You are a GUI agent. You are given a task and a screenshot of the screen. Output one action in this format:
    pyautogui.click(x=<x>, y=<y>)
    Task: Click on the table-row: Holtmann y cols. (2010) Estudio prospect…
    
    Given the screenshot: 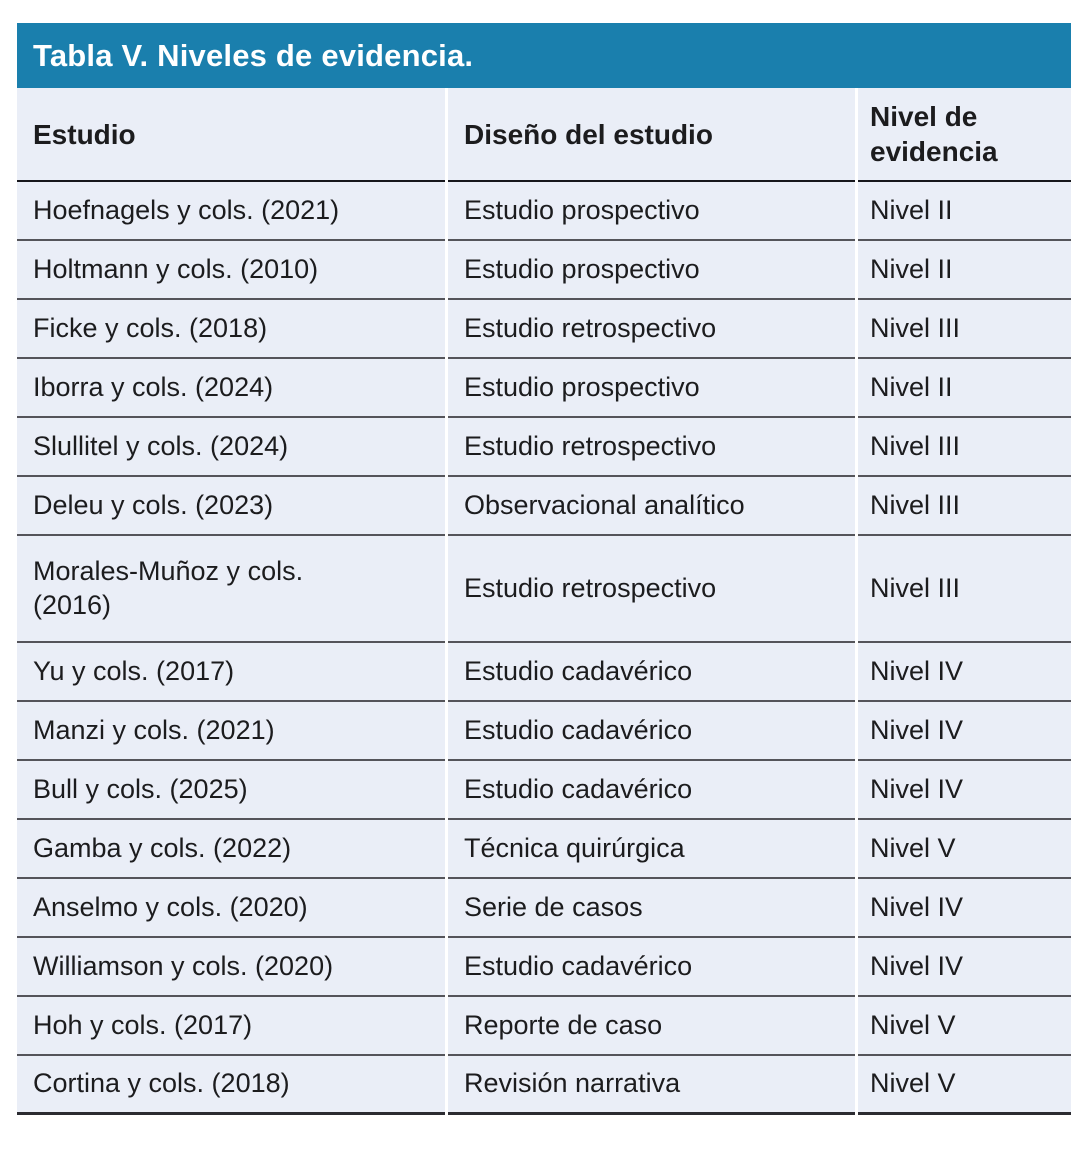 What is the action you would take?
    pyautogui.click(x=544, y=270)
    